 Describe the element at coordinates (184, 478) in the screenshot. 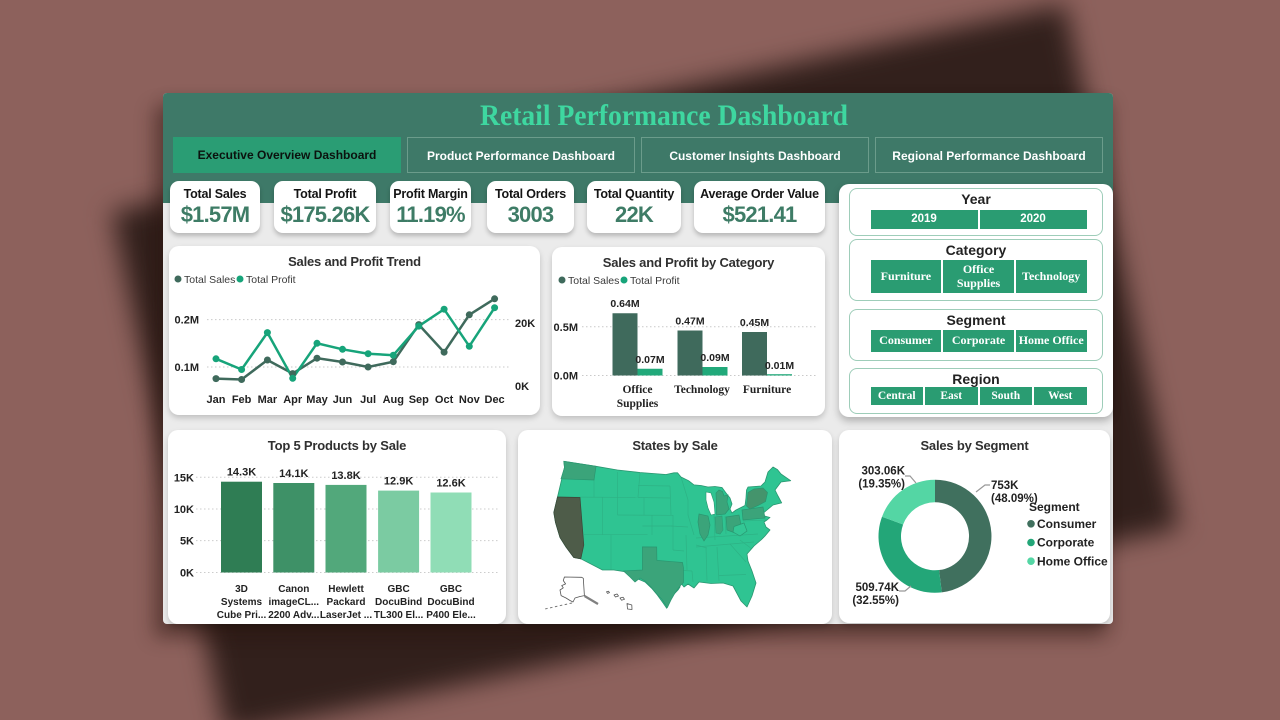

I see `svg-text: 15K` at that location.